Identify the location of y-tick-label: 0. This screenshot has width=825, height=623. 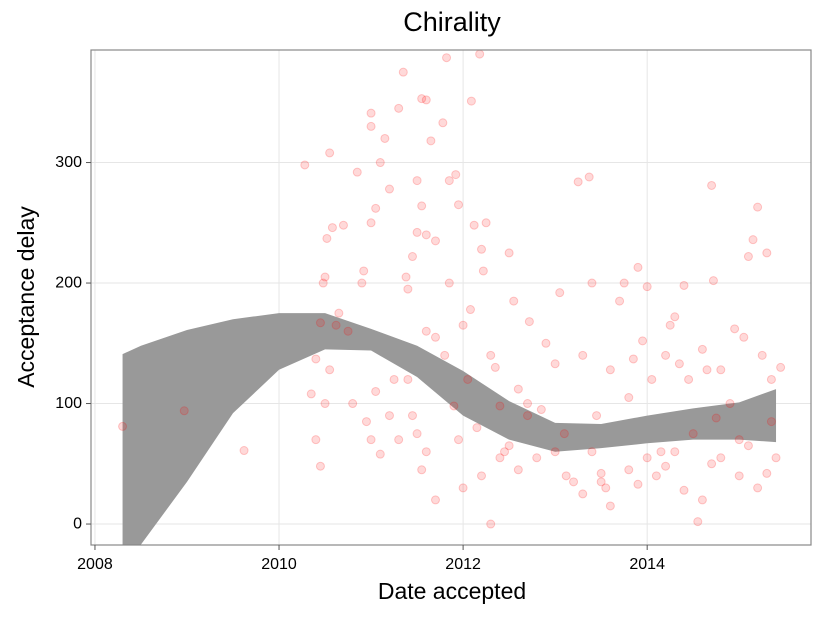
(77, 523).